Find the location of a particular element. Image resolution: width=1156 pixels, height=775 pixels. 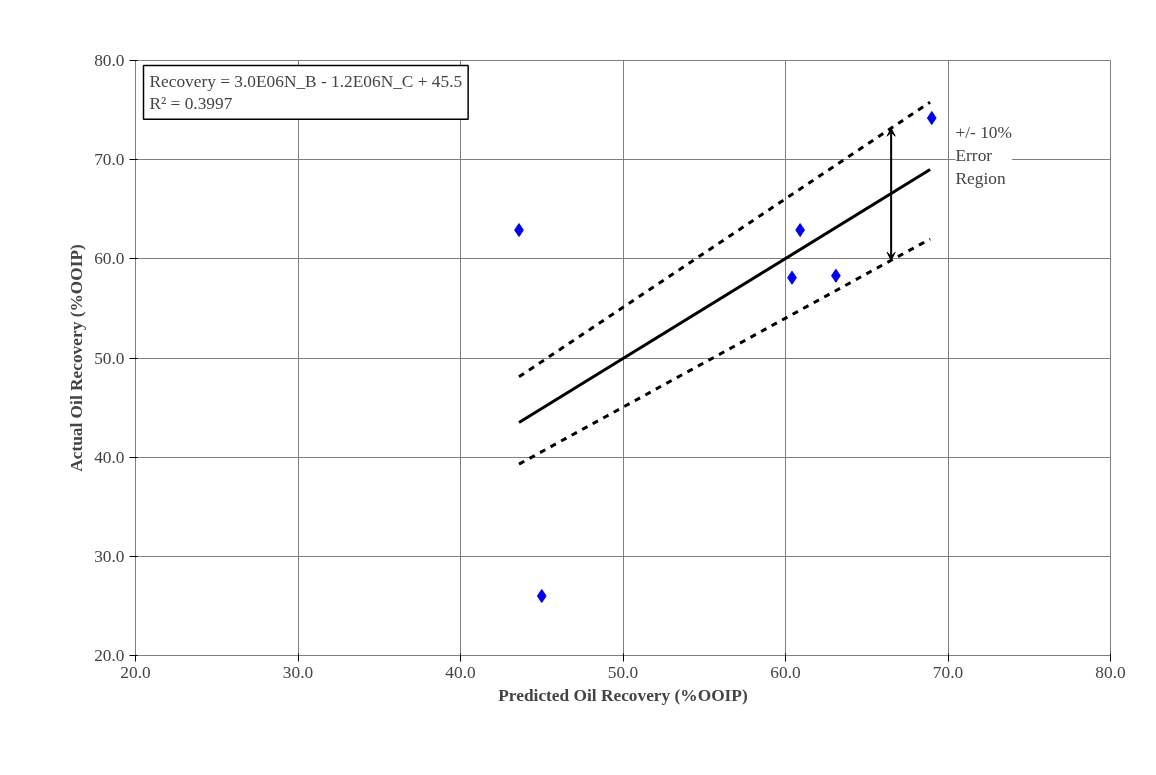

x-tick-label: 20.0 is located at coordinates (135, 672).